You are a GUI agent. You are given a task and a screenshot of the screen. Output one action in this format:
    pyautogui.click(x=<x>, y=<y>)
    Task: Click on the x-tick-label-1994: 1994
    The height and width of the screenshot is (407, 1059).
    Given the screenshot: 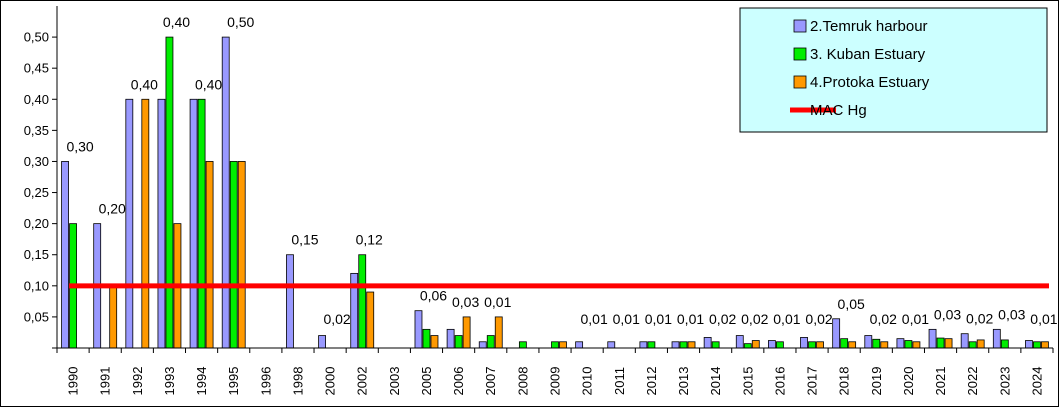 What is the action you would take?
    pyautogui.click(x=201, y=381)
    